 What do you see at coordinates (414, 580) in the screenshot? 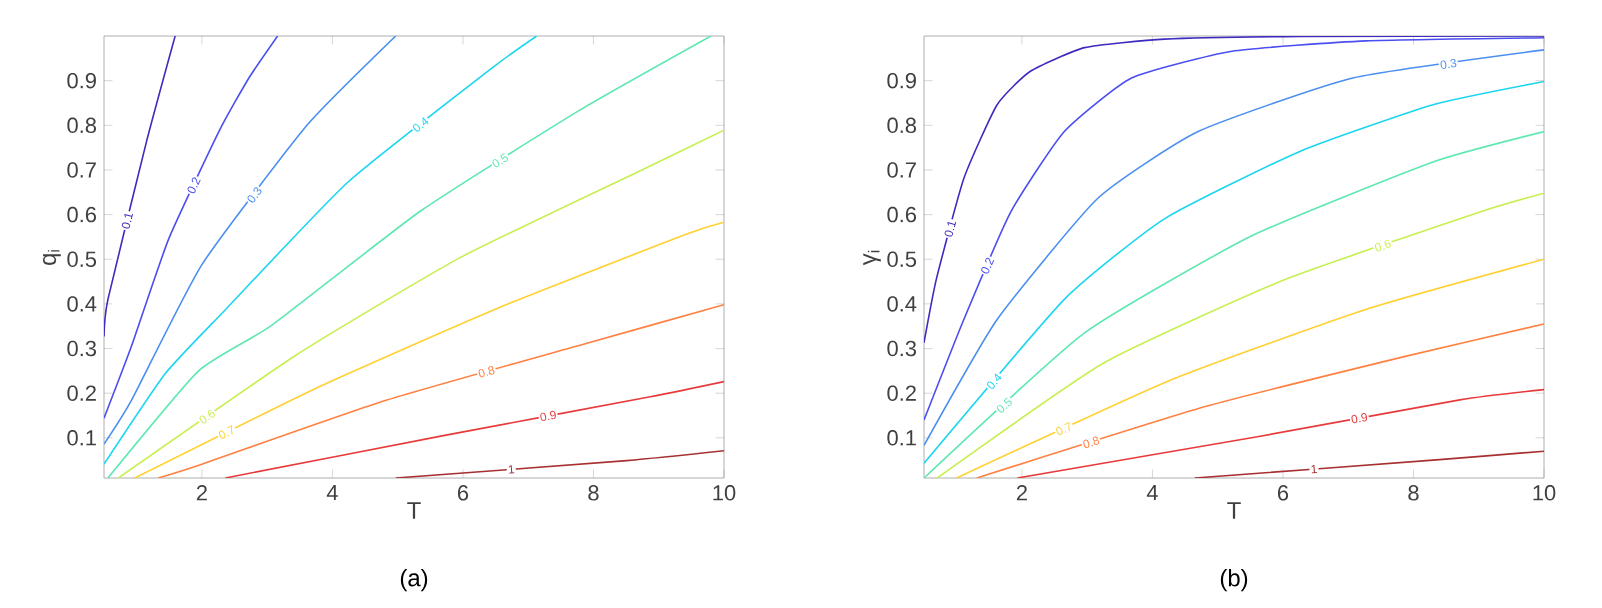
I see `text: (a)` at bounding box center [414, 580].